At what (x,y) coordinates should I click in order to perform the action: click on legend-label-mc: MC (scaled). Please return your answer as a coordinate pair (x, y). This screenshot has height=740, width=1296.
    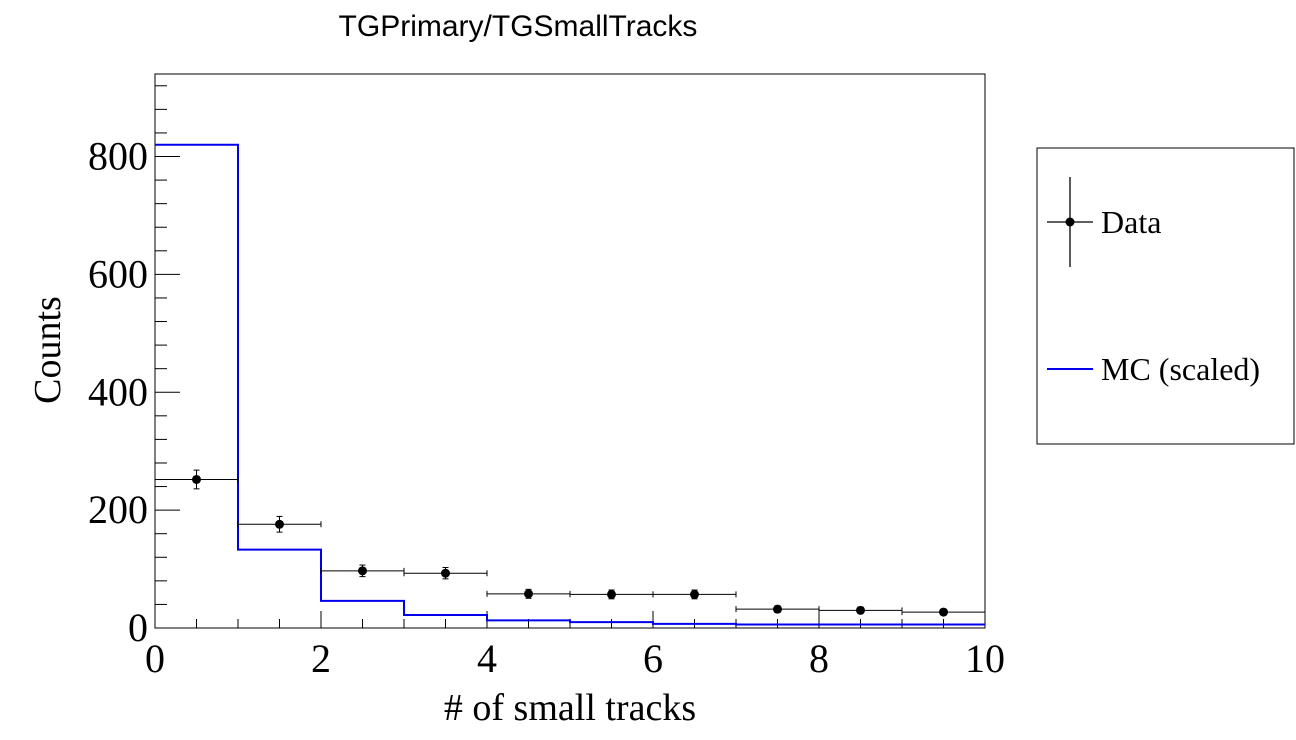
    Looking at the image, I should click on (1180, 369).